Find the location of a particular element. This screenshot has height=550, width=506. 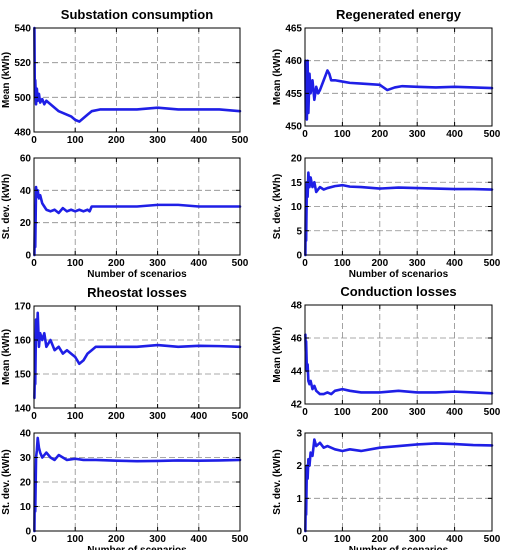

y-tick-label: 5 is located at coordinates (299, 231).